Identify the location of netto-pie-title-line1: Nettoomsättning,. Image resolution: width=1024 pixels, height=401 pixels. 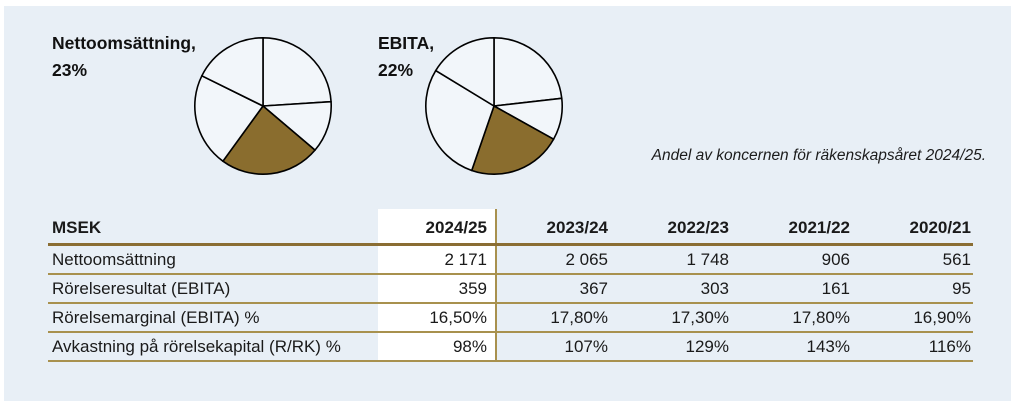
(124, 43).